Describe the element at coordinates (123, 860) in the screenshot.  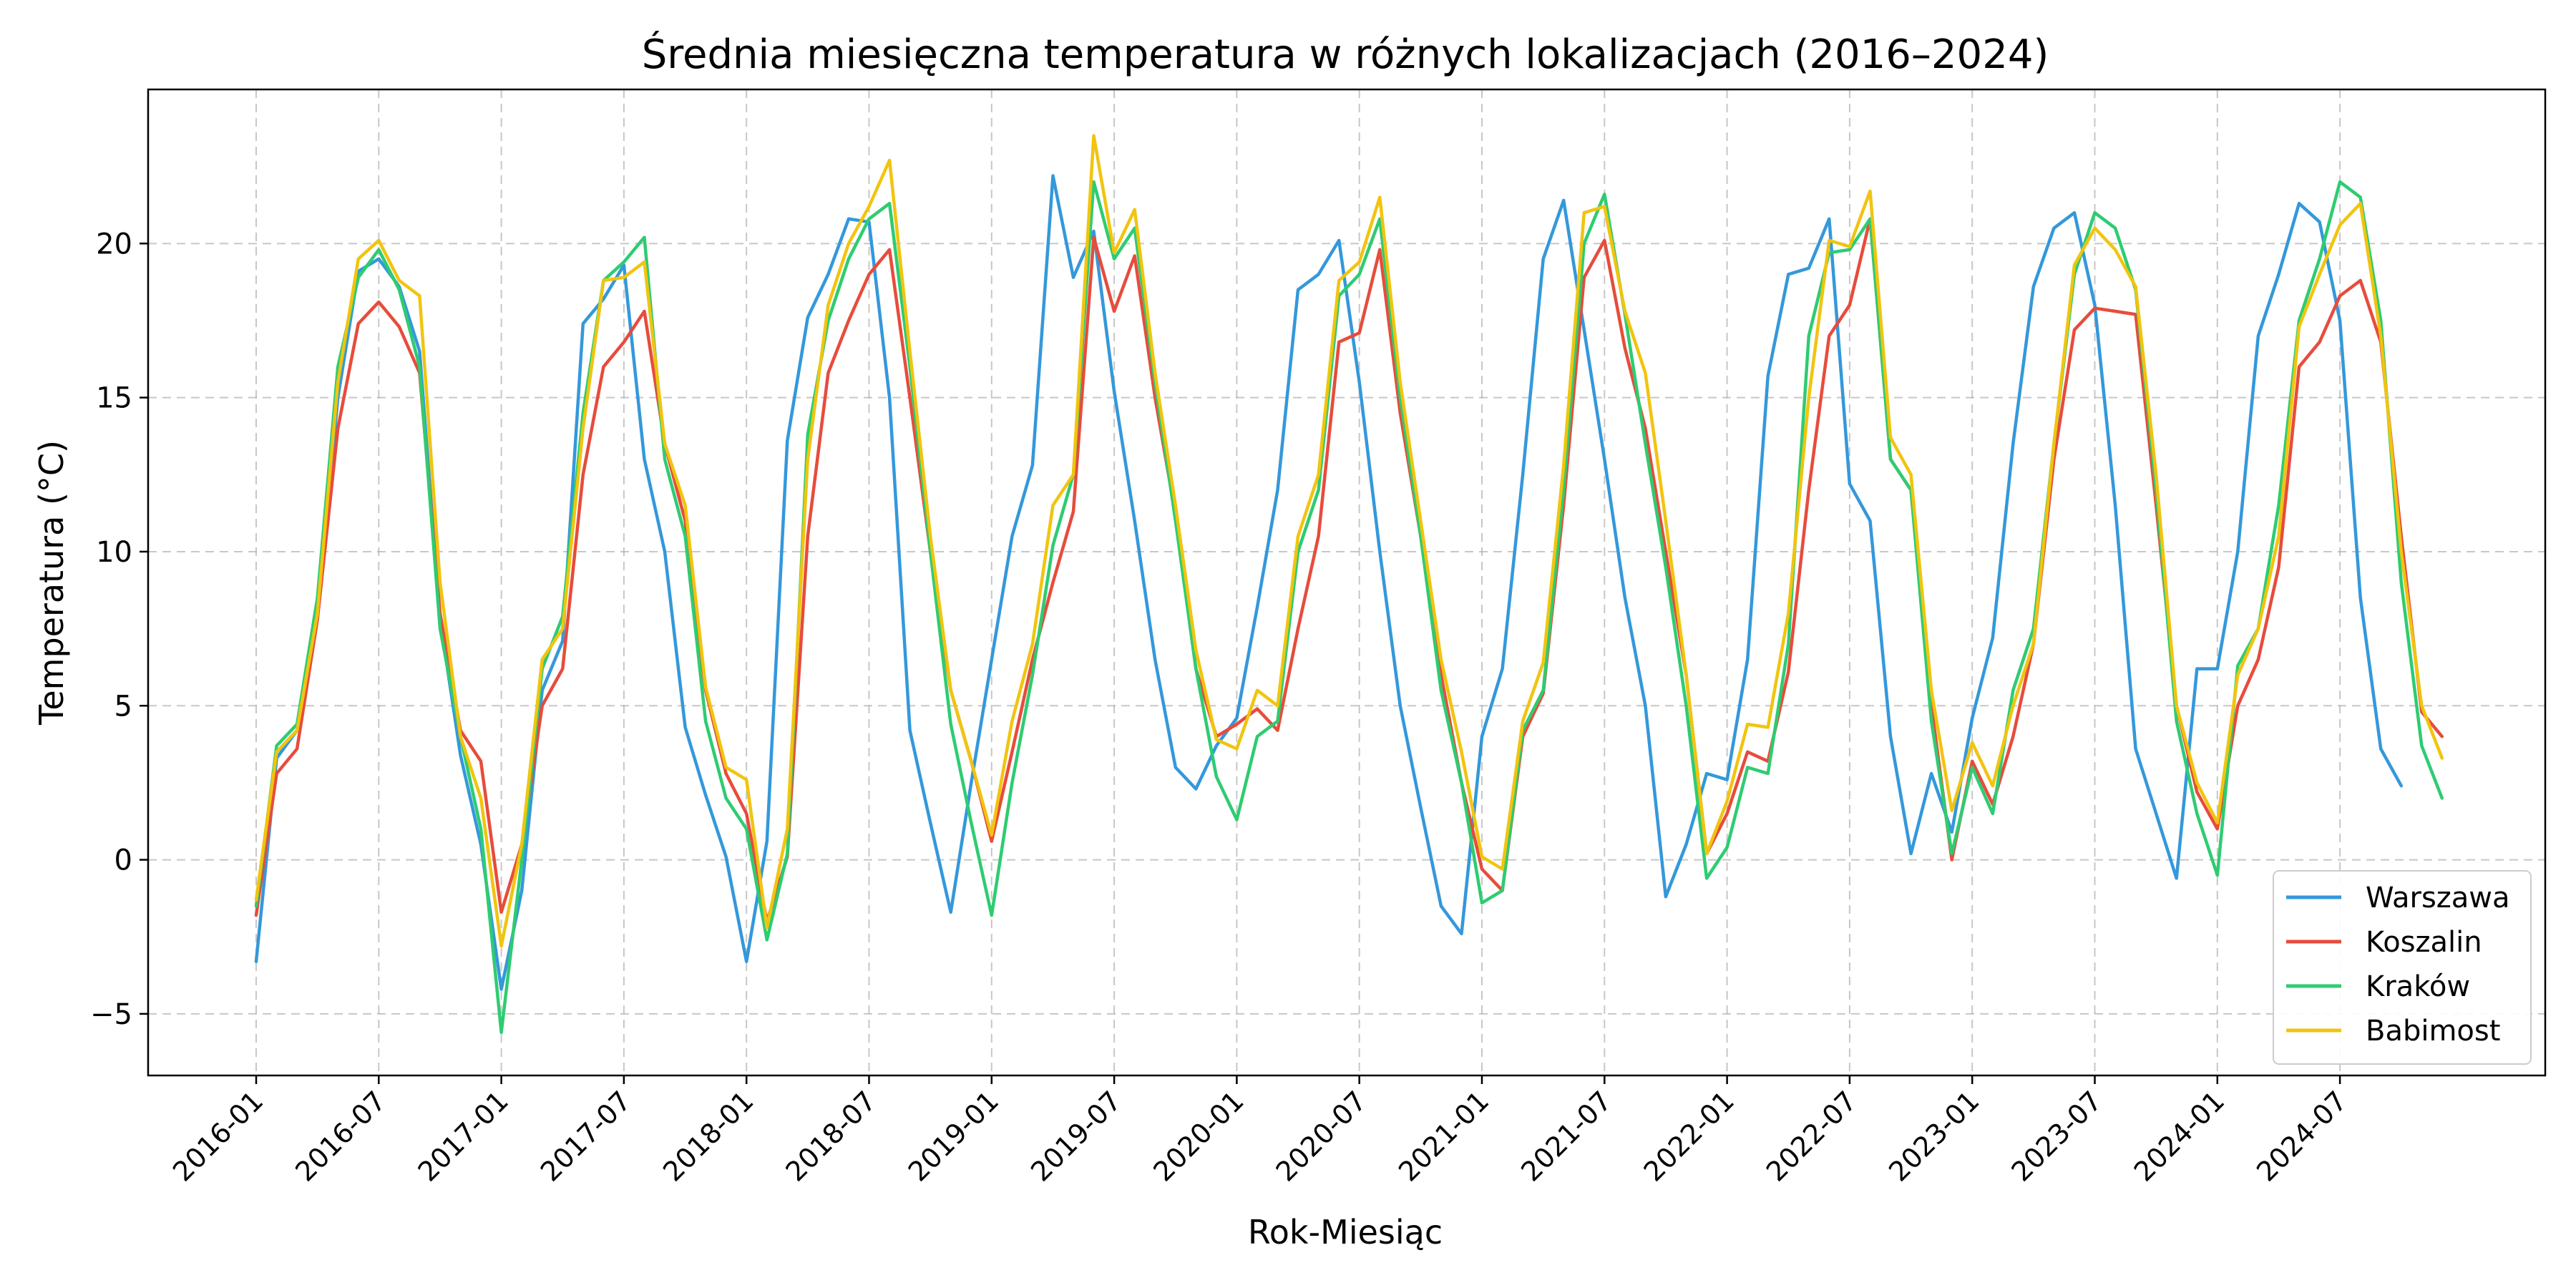
I see `y-tick-label: 0` at that location.